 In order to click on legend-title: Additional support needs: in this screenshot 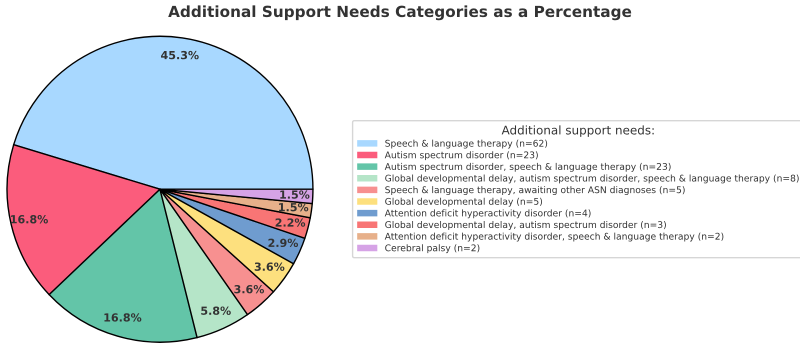, I will do `click(578, 131)`.